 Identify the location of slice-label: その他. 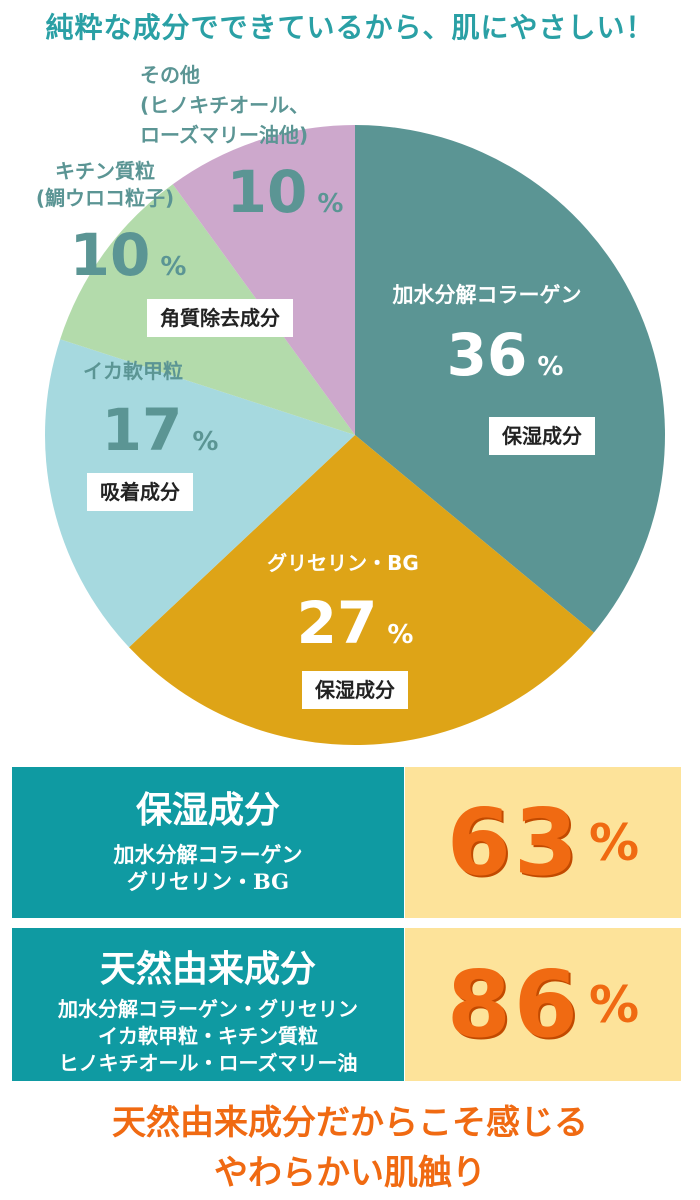
(170, 75).